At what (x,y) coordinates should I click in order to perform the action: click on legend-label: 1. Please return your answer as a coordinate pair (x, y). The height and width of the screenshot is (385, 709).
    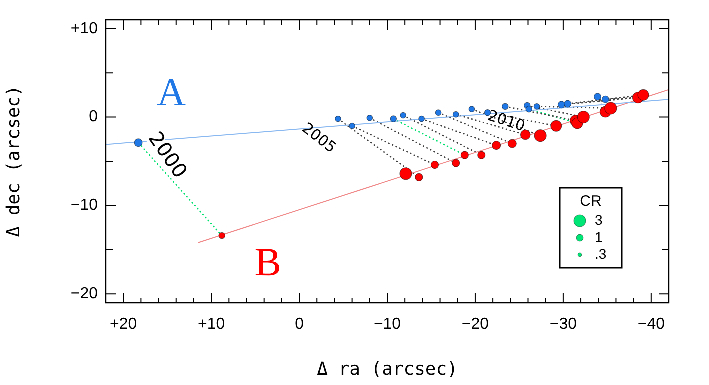
    Looking at the image, I should click on (599, 236).